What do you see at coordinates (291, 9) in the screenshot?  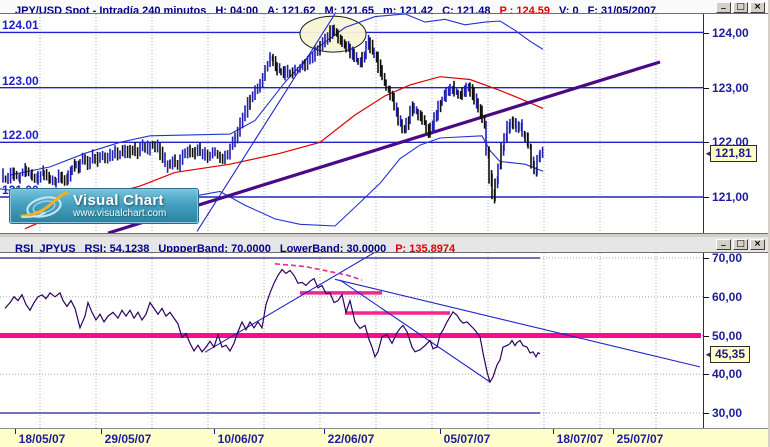 I see `price-title-segment-2: A: 121,62` at bounding box center [291, 9].